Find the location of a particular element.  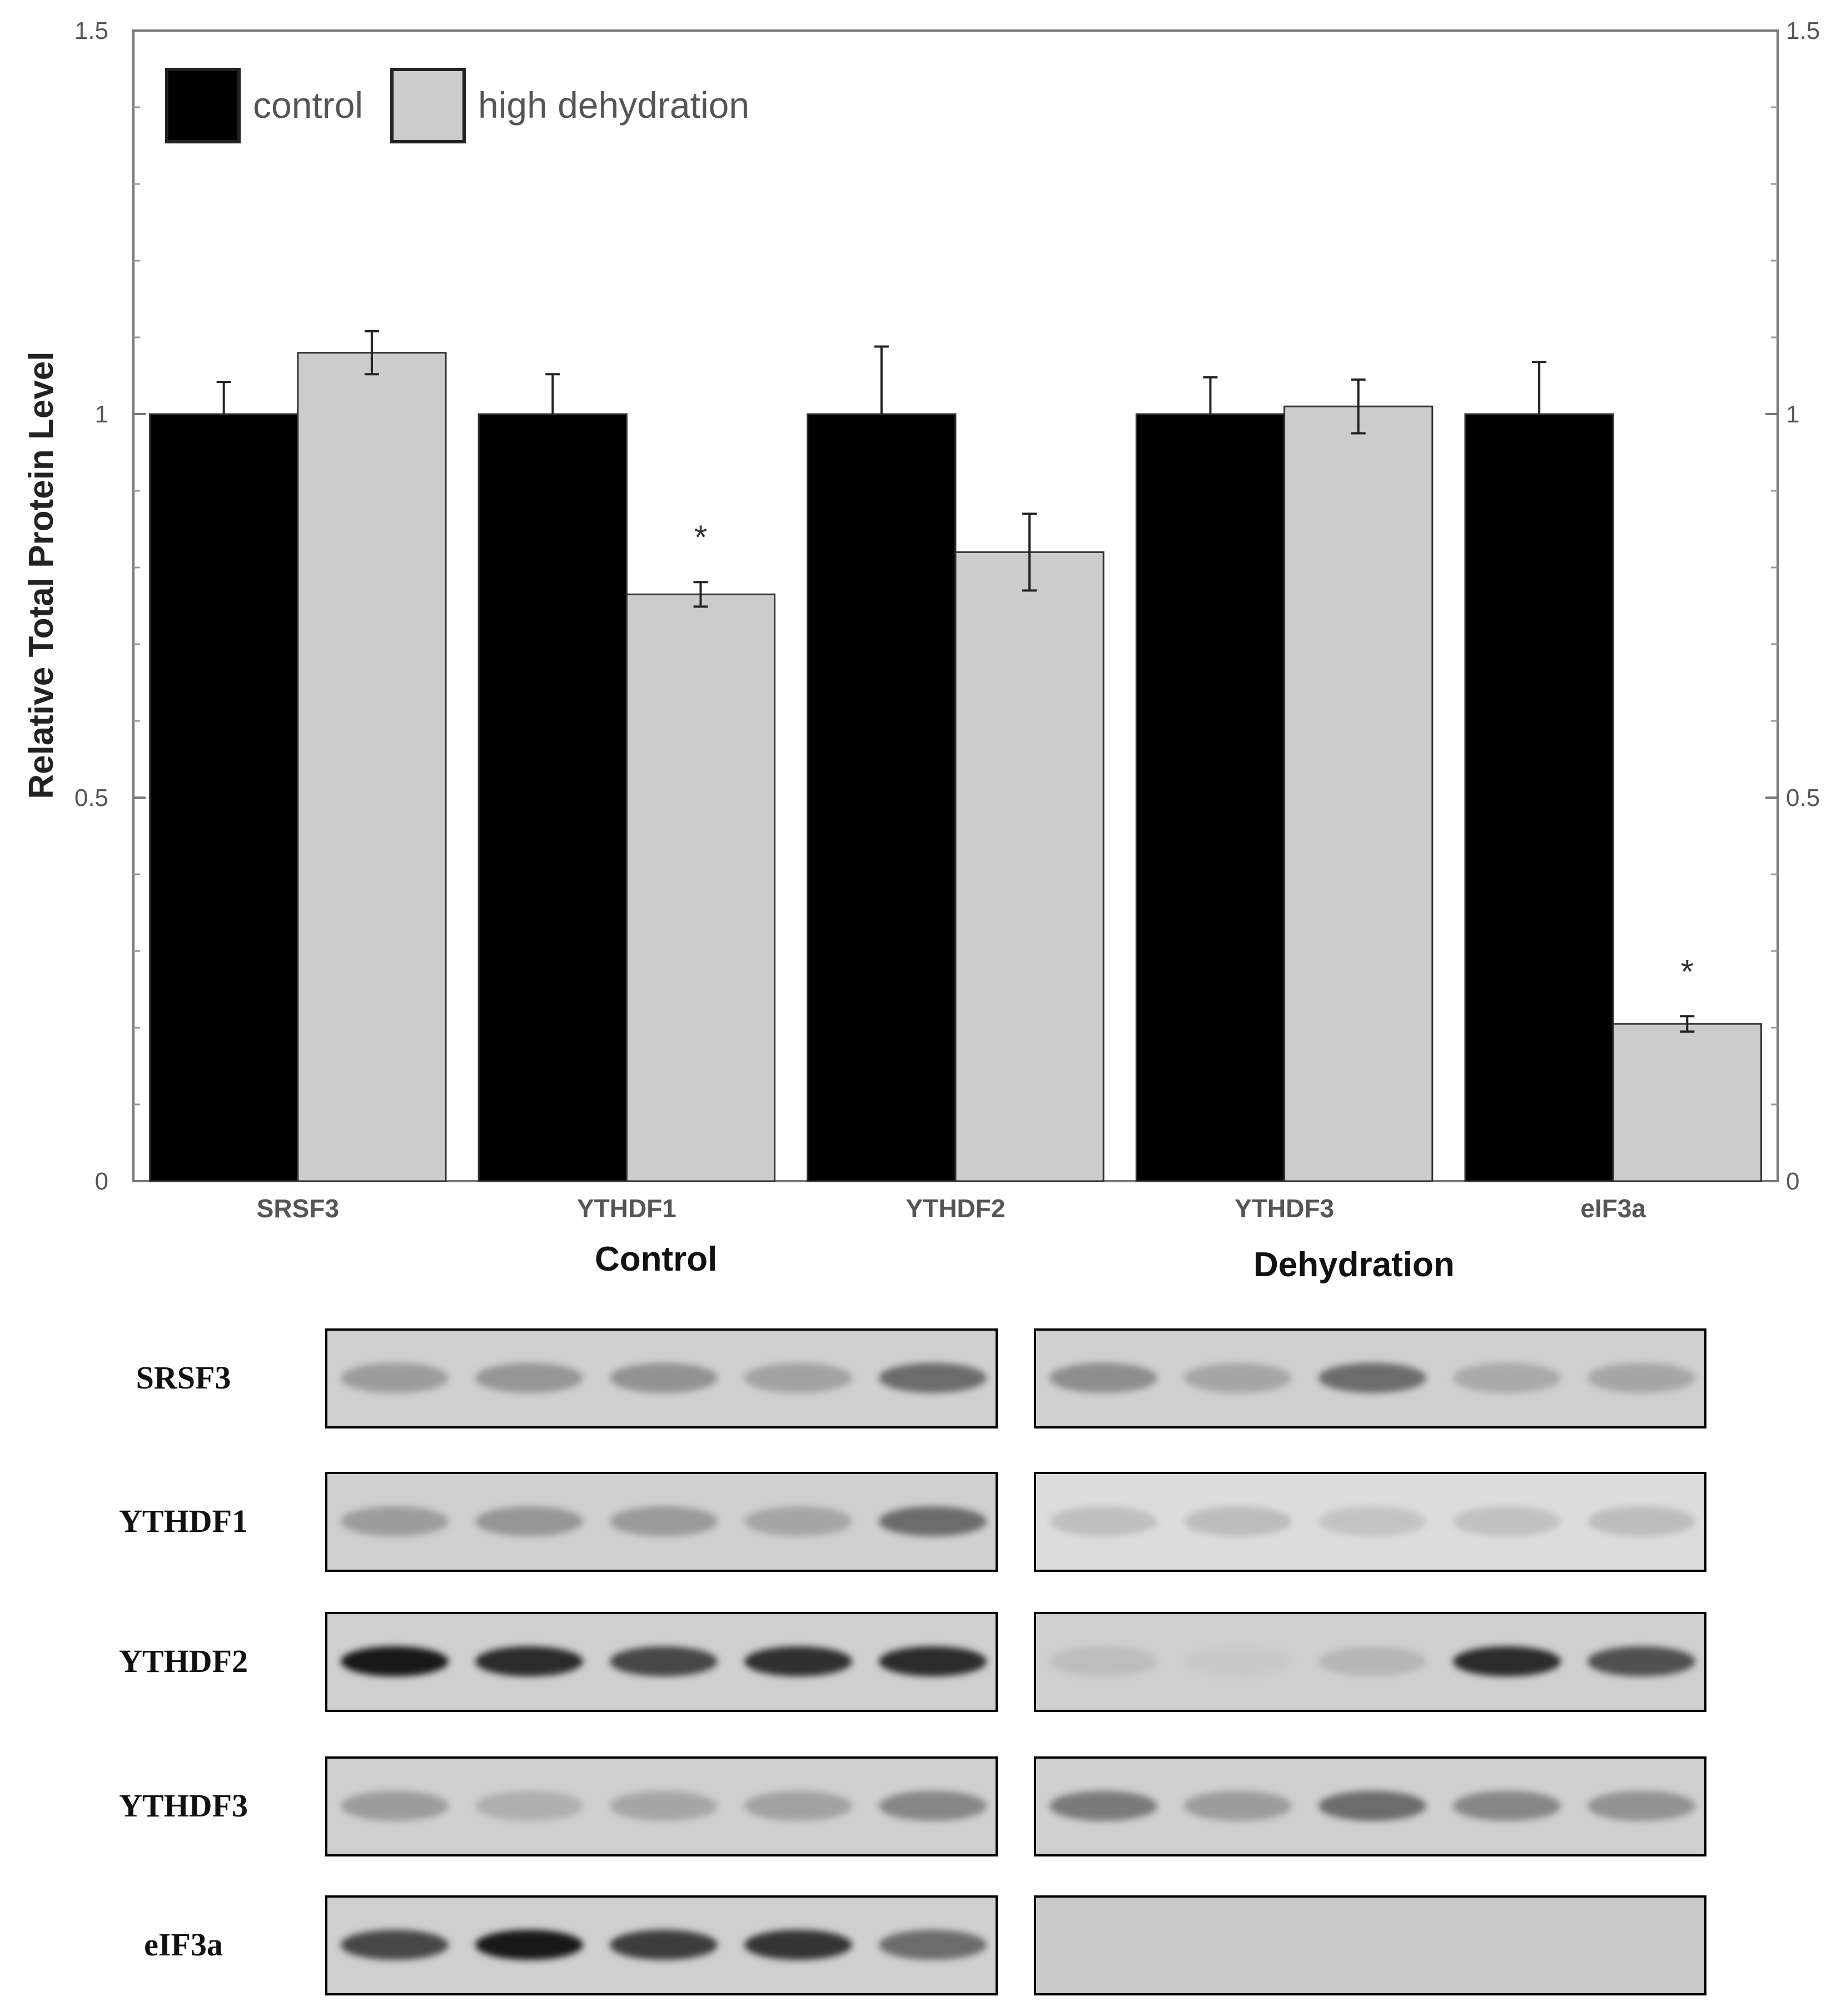

blot-protein-label-YTHDF2: YTHDF2 is located at coordinates (183, 1661).